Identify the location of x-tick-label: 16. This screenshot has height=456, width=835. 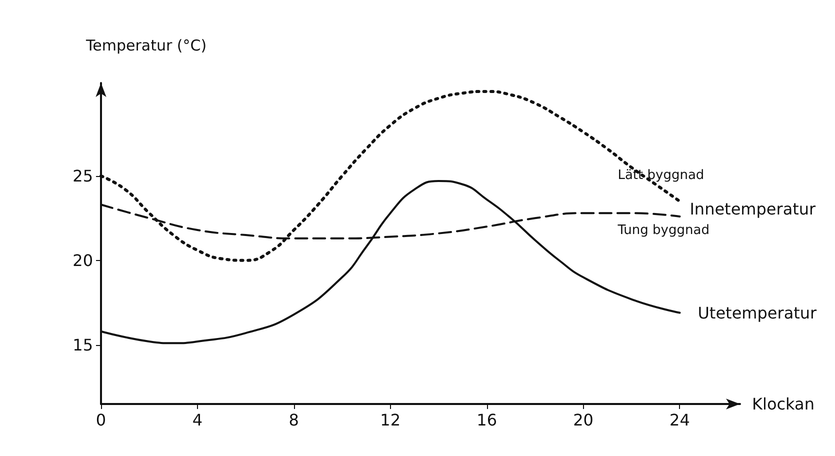
(486, 420).